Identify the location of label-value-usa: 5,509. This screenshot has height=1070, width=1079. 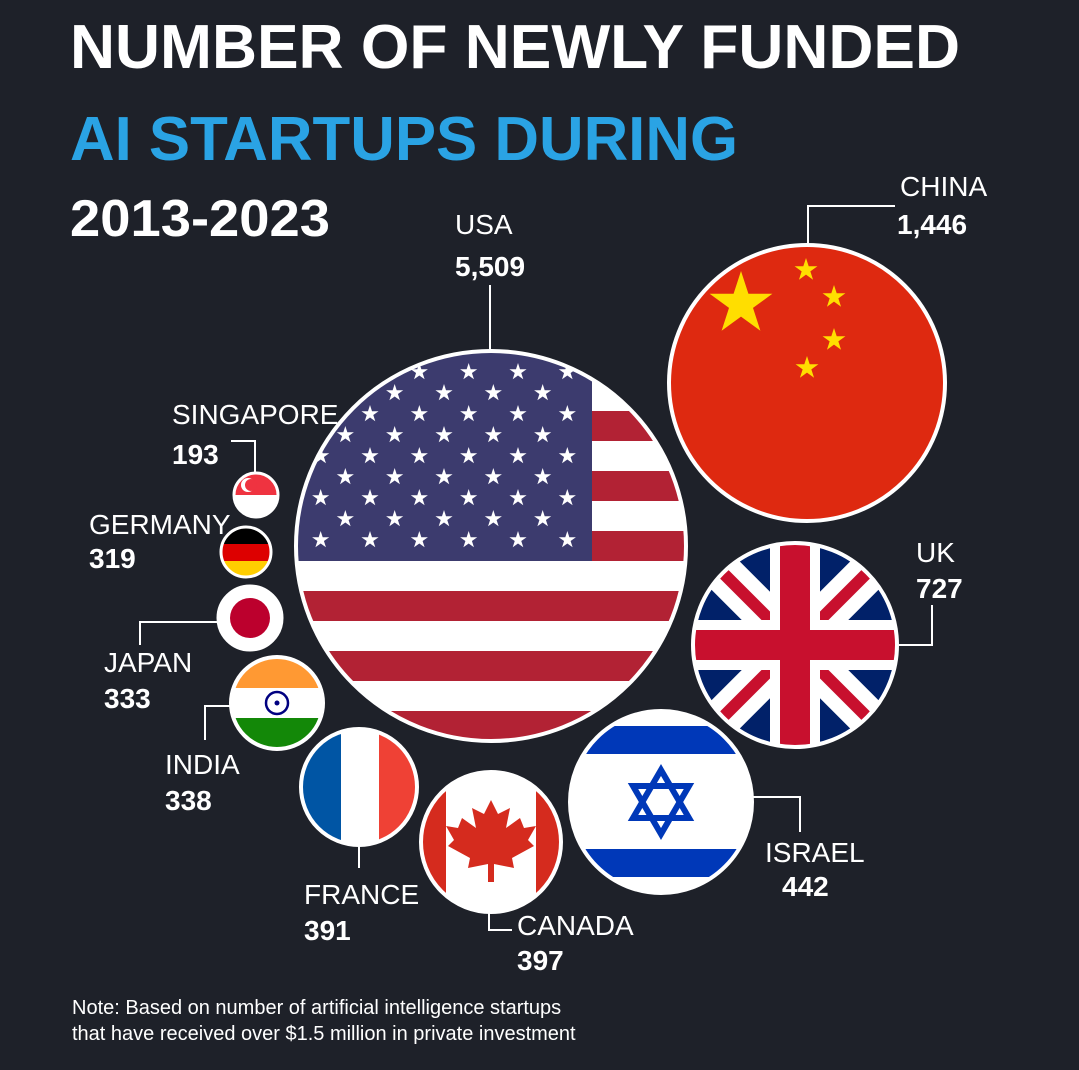
(490, 266).